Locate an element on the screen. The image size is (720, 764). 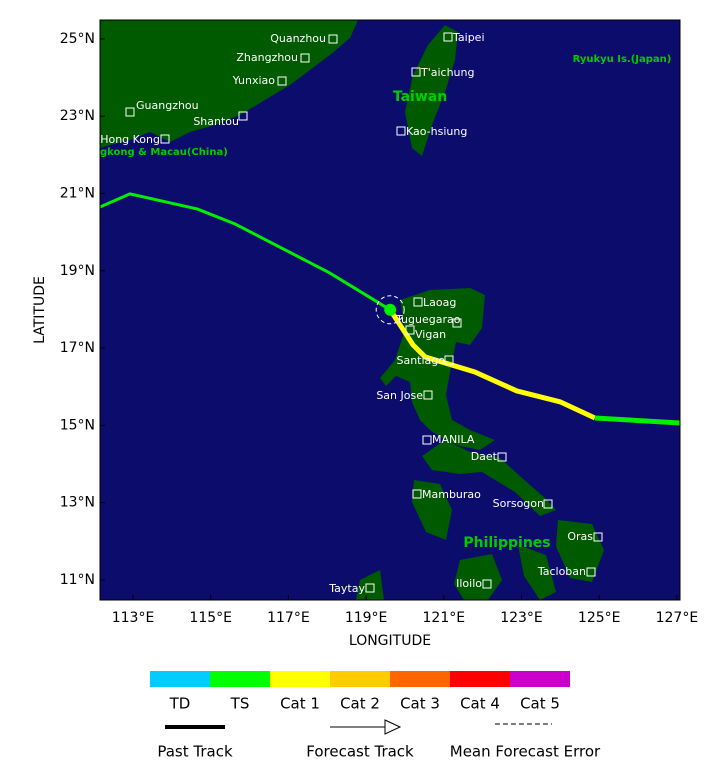
land-palawan is located at coordinates (370, 585).